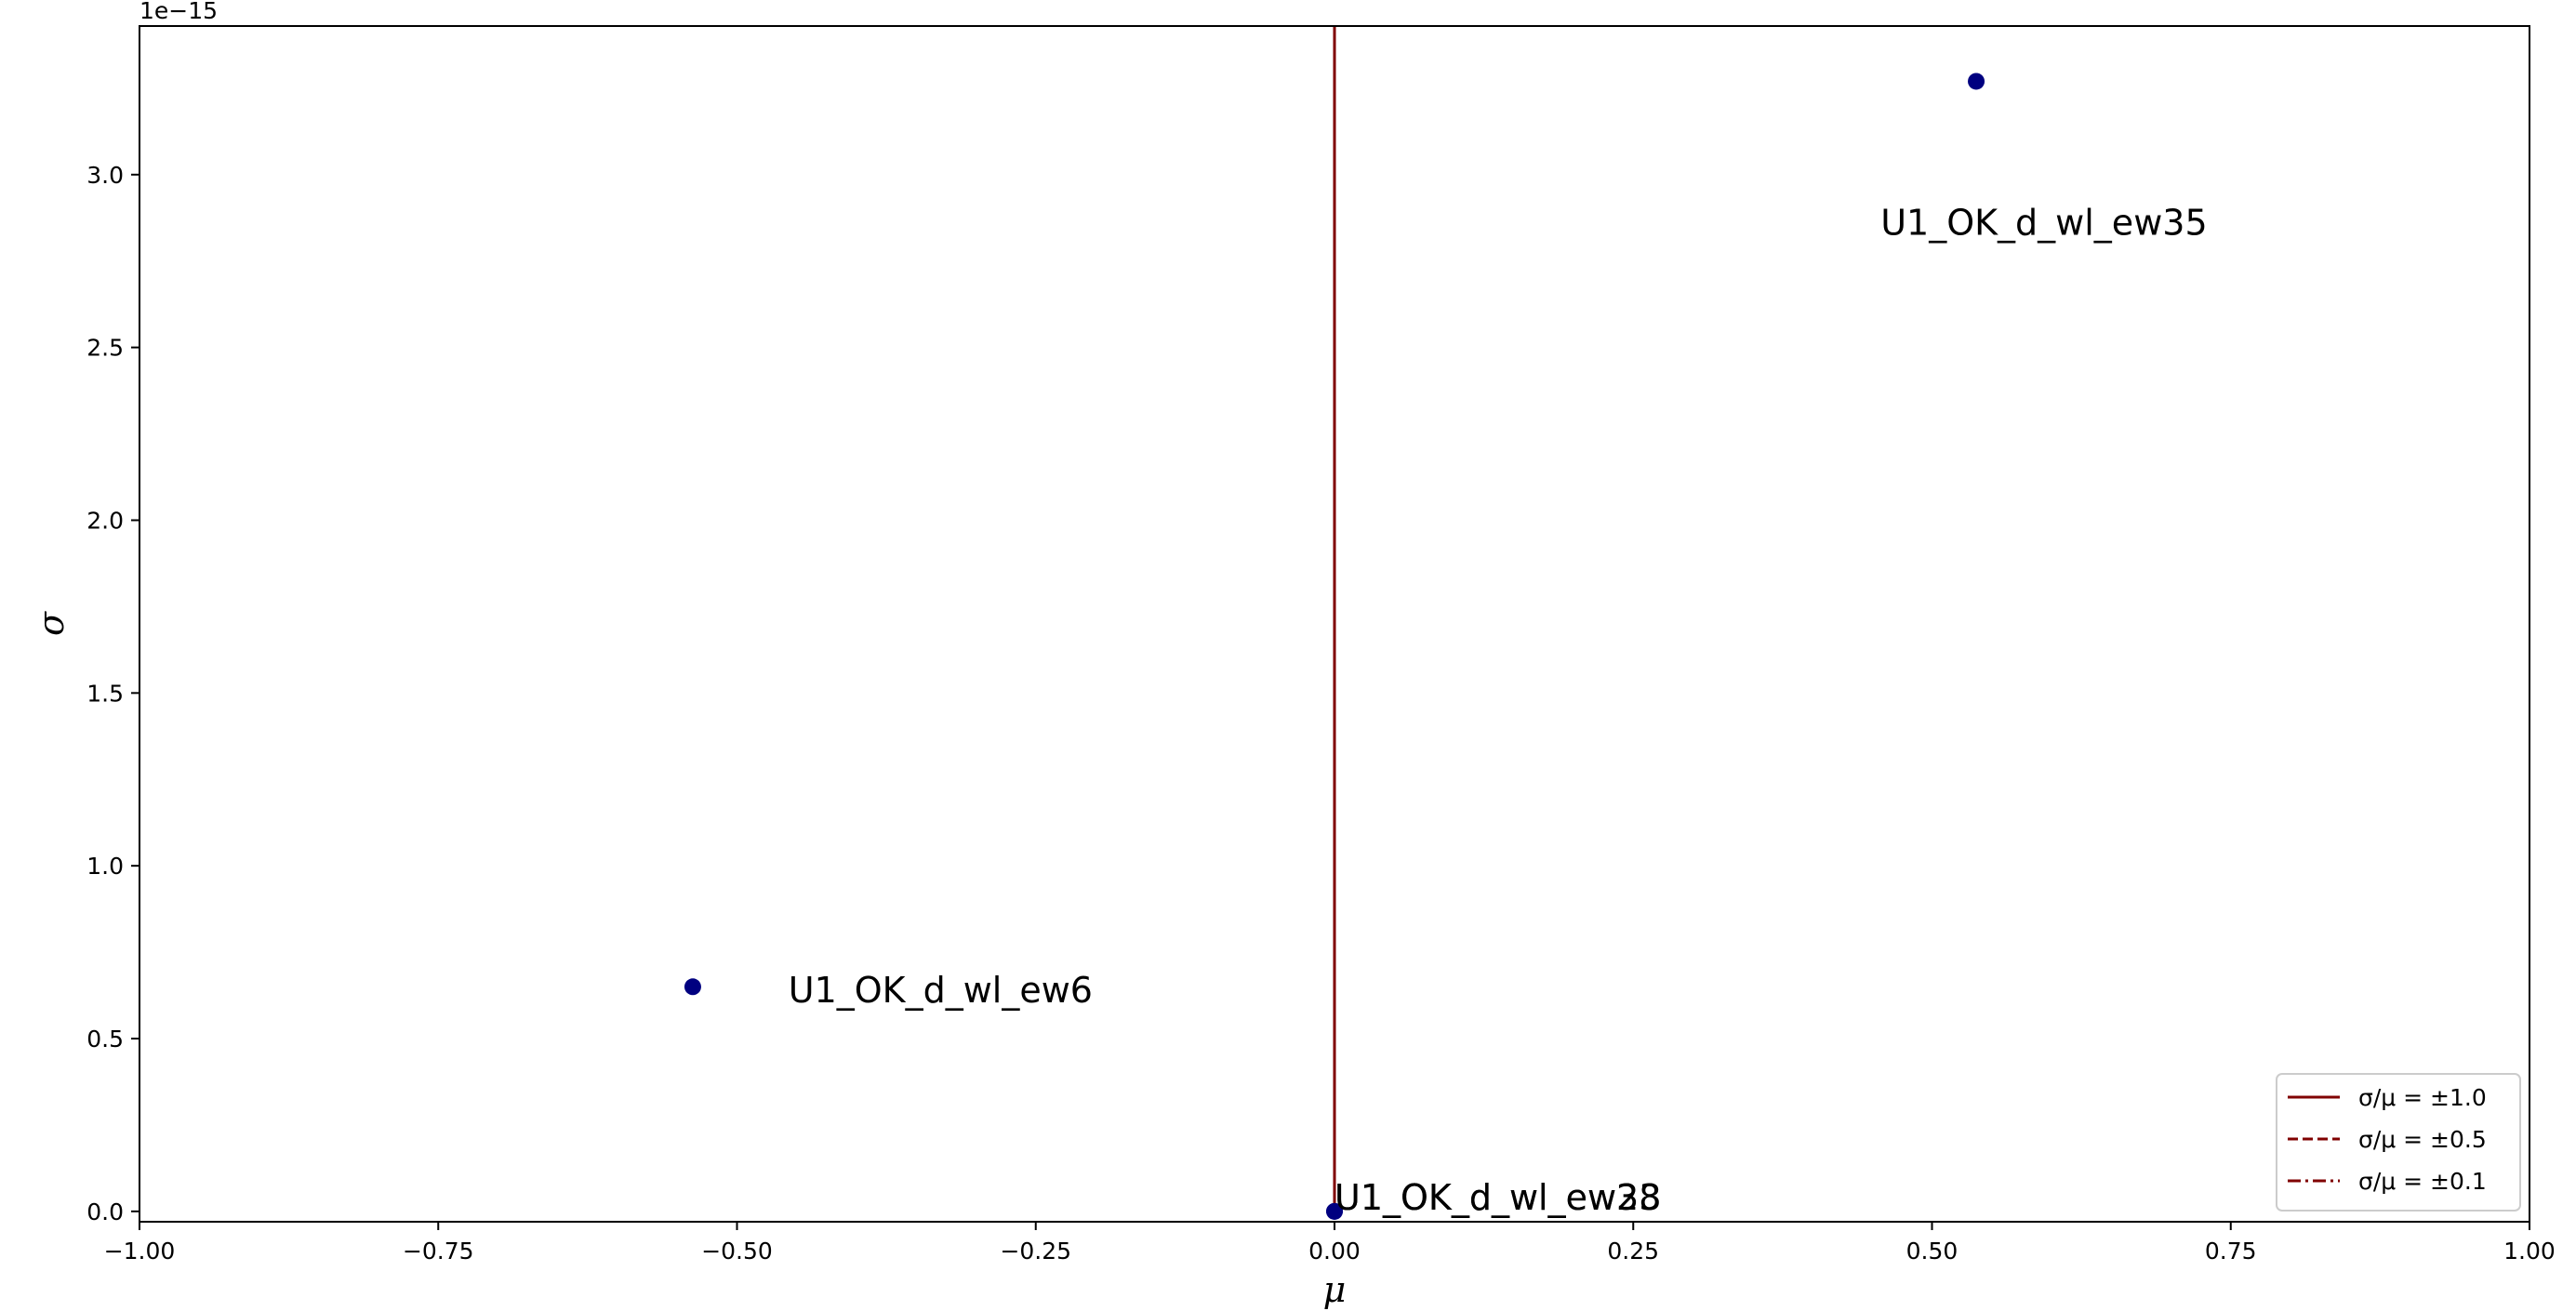  Describe the element at coordinates (105, 348) in the screenshot. I see `y-tick-label: 2.5` at that location.